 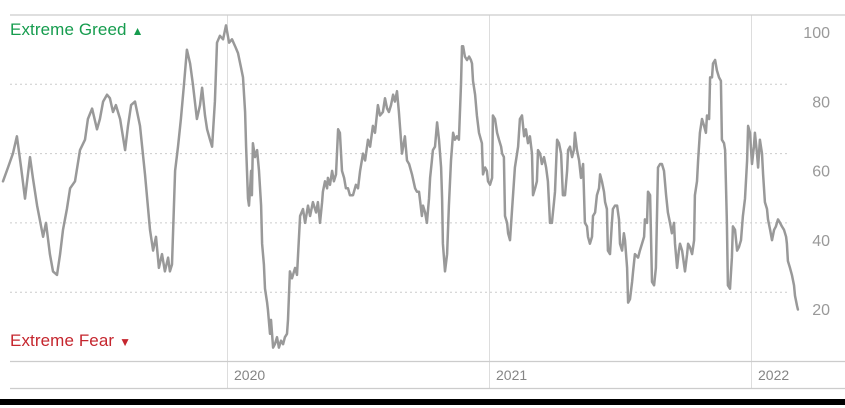 What do you see at coordinates (821, 102) in the screenshot?
I see `y-tick-label-80: 80` at bounding box center [821, 102].